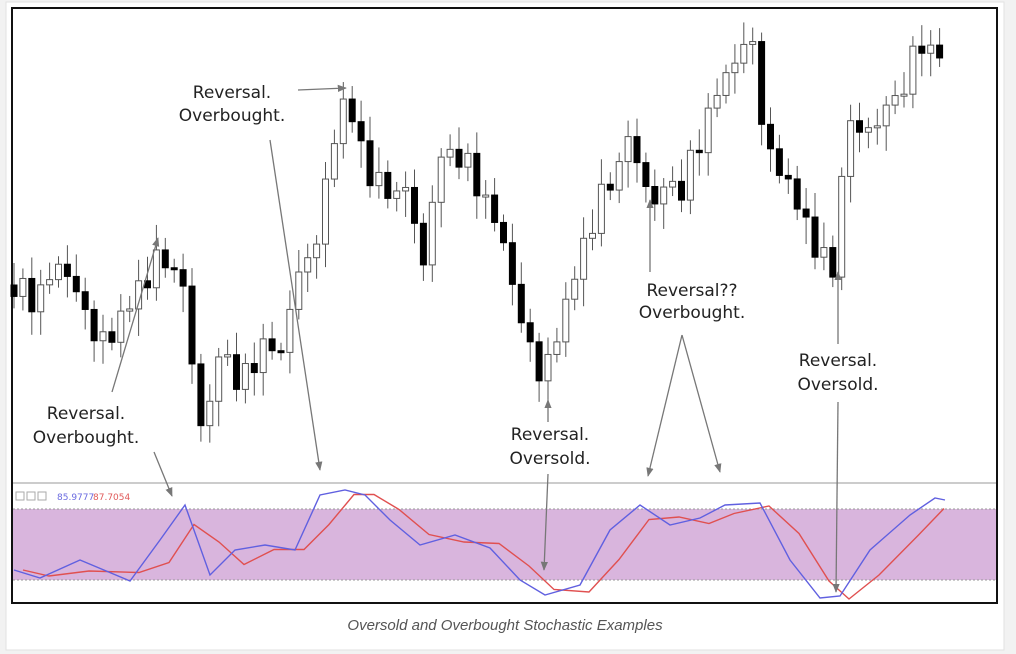  I want to click on legend-box, so click(42, 496).